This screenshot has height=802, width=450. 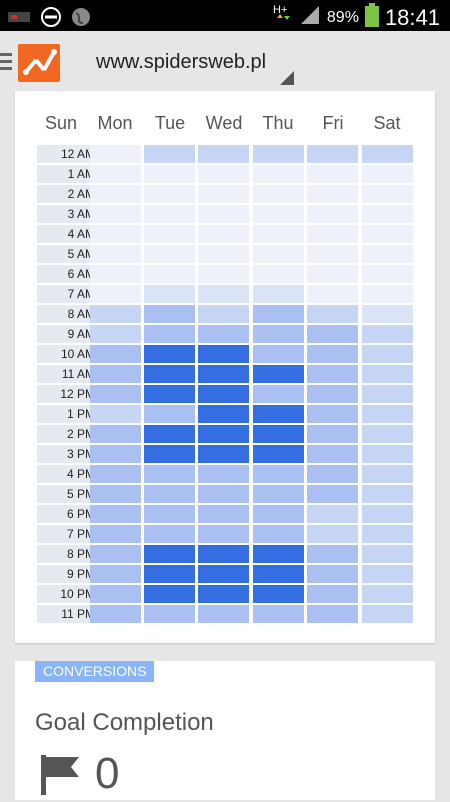 What do you see at coordinates (39, 63) in the screenshot?
I see `analytics-logo-icon` at bounding box center [39, 63].